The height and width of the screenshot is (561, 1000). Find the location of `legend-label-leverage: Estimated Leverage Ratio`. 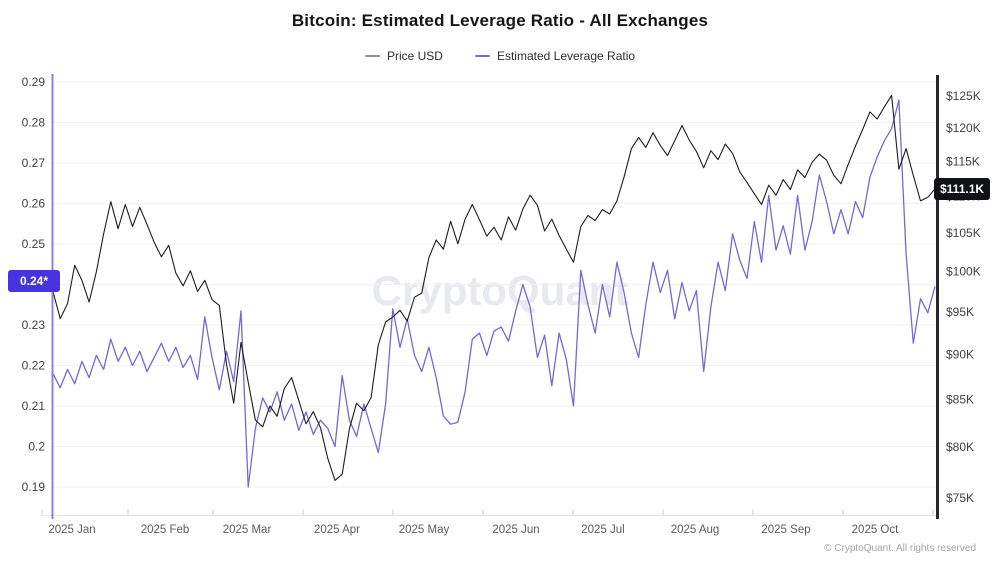

legend-label-leverage: Estimated Leverage Ratio is located at coordinates (566, 56).